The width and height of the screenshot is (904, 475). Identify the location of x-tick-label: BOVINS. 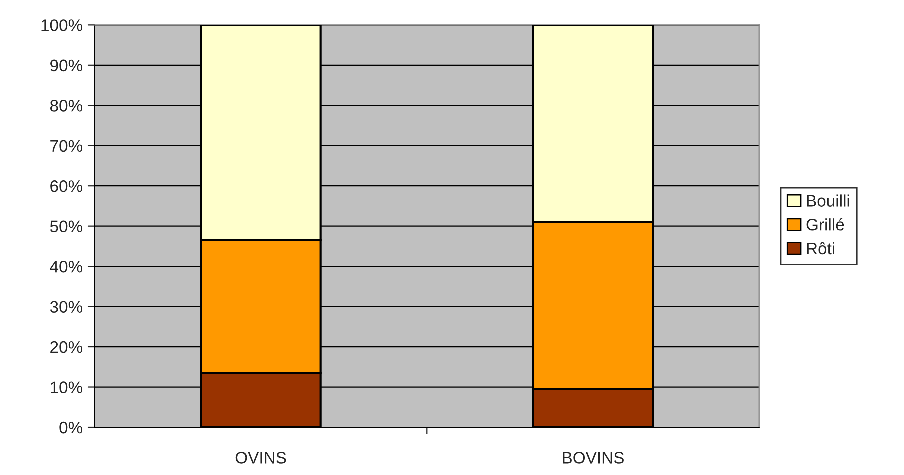
(593, 458).